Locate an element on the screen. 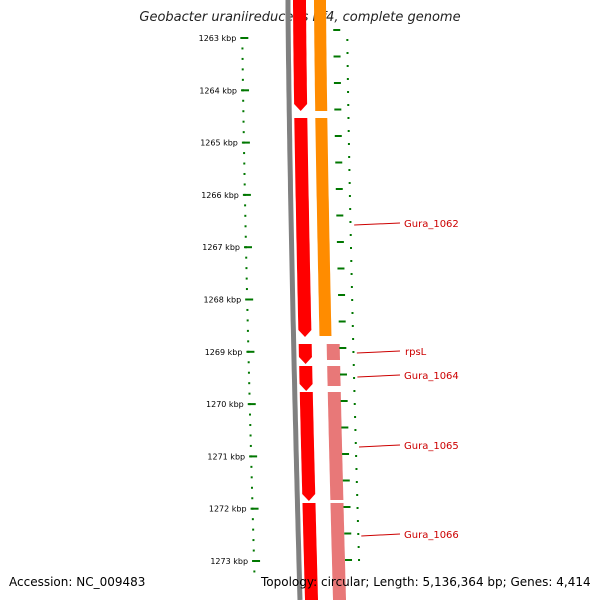 This screenshot has width=600, height=604. ruler-label: 1264 kbp is located at coordinates (218, 90).